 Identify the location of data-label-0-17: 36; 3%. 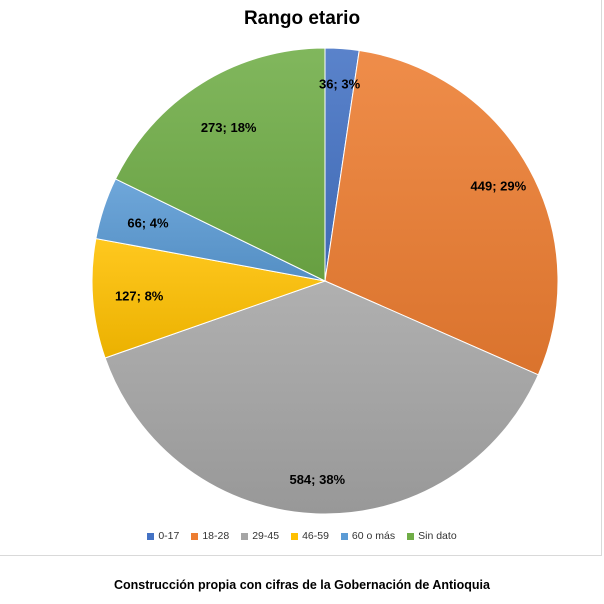
(340, 83).